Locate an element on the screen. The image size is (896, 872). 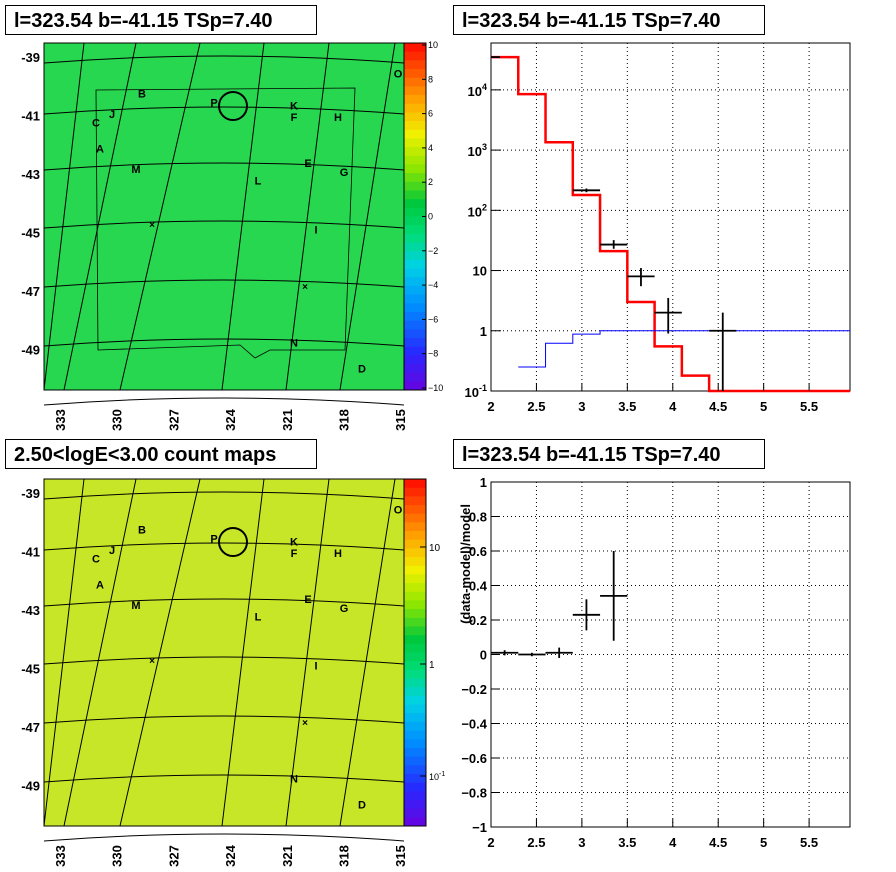
source-label: M is located at coordinates (135, 170).